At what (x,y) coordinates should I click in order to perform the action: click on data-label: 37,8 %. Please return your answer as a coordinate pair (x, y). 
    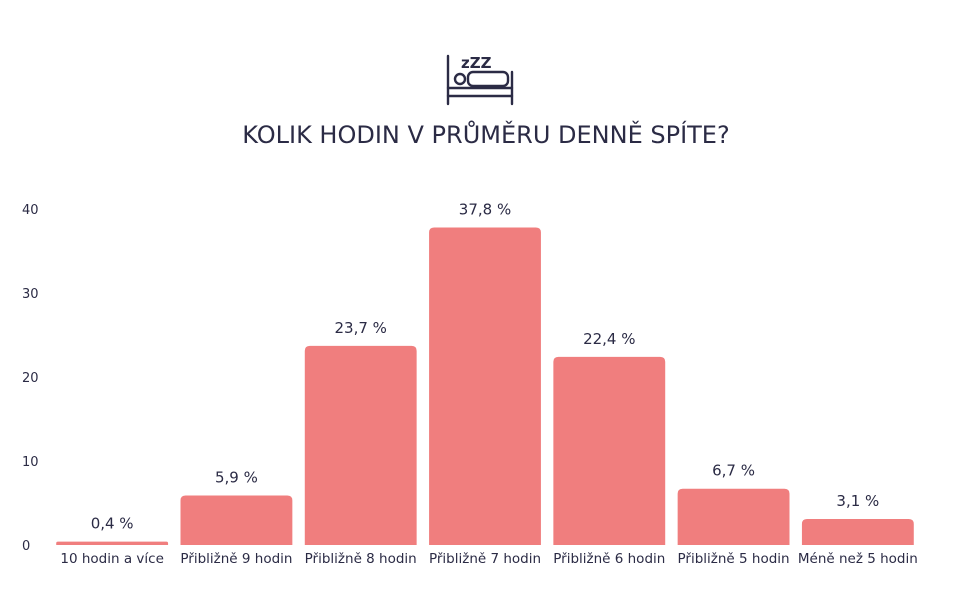
    Looking at the image, I should click on (485, 209).